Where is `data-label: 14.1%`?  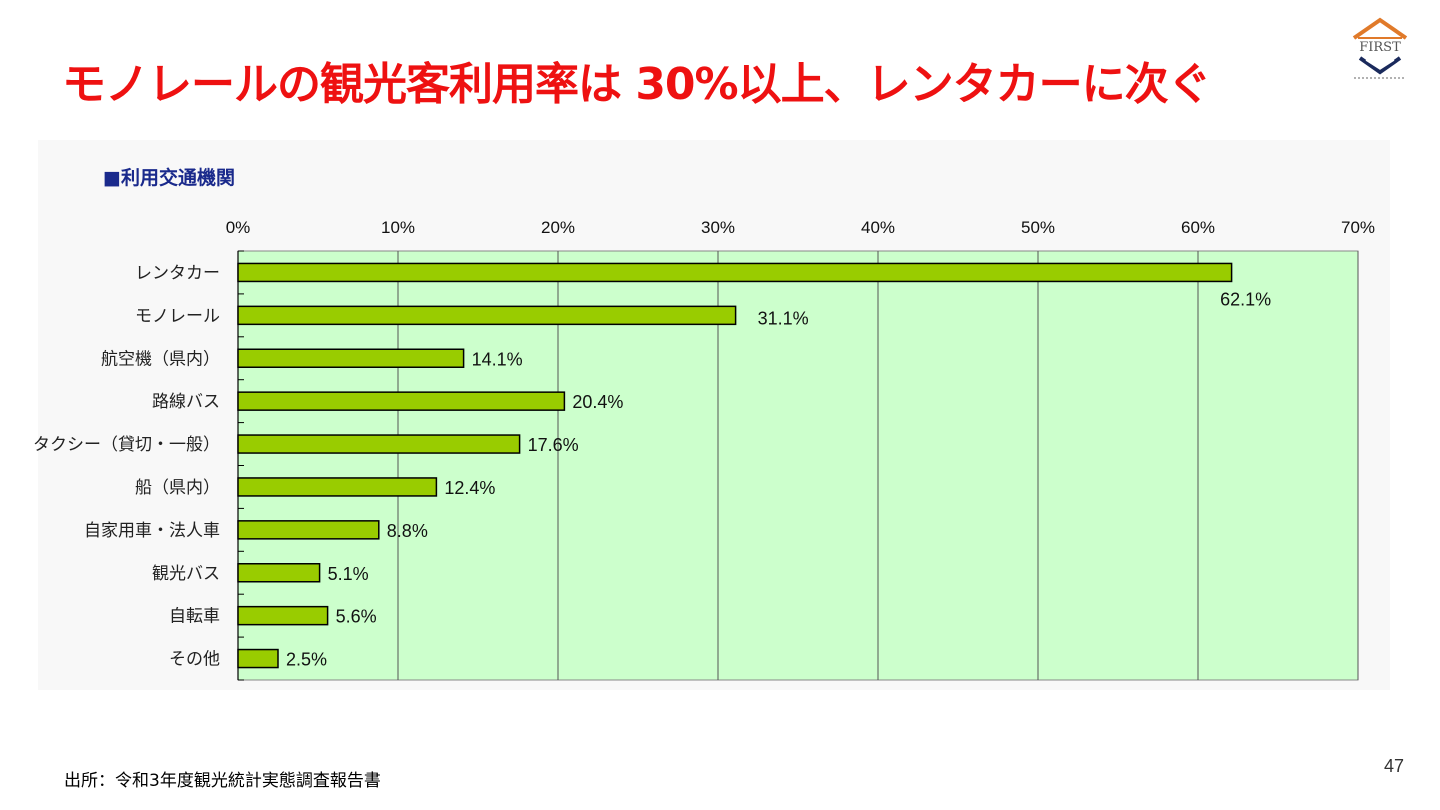 data-label: 14.1% is located at coordinates (497, 359).